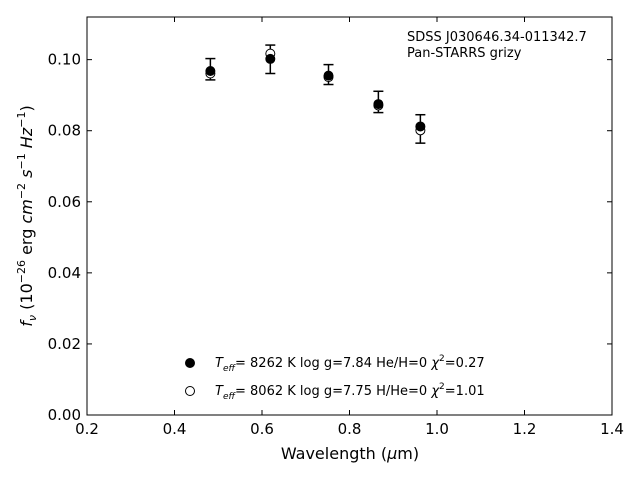 The image size is (640, 480). Describe the element at coordinates (525, 429) in the screenshot. I see `x-tick-label: 1.2` at that location.